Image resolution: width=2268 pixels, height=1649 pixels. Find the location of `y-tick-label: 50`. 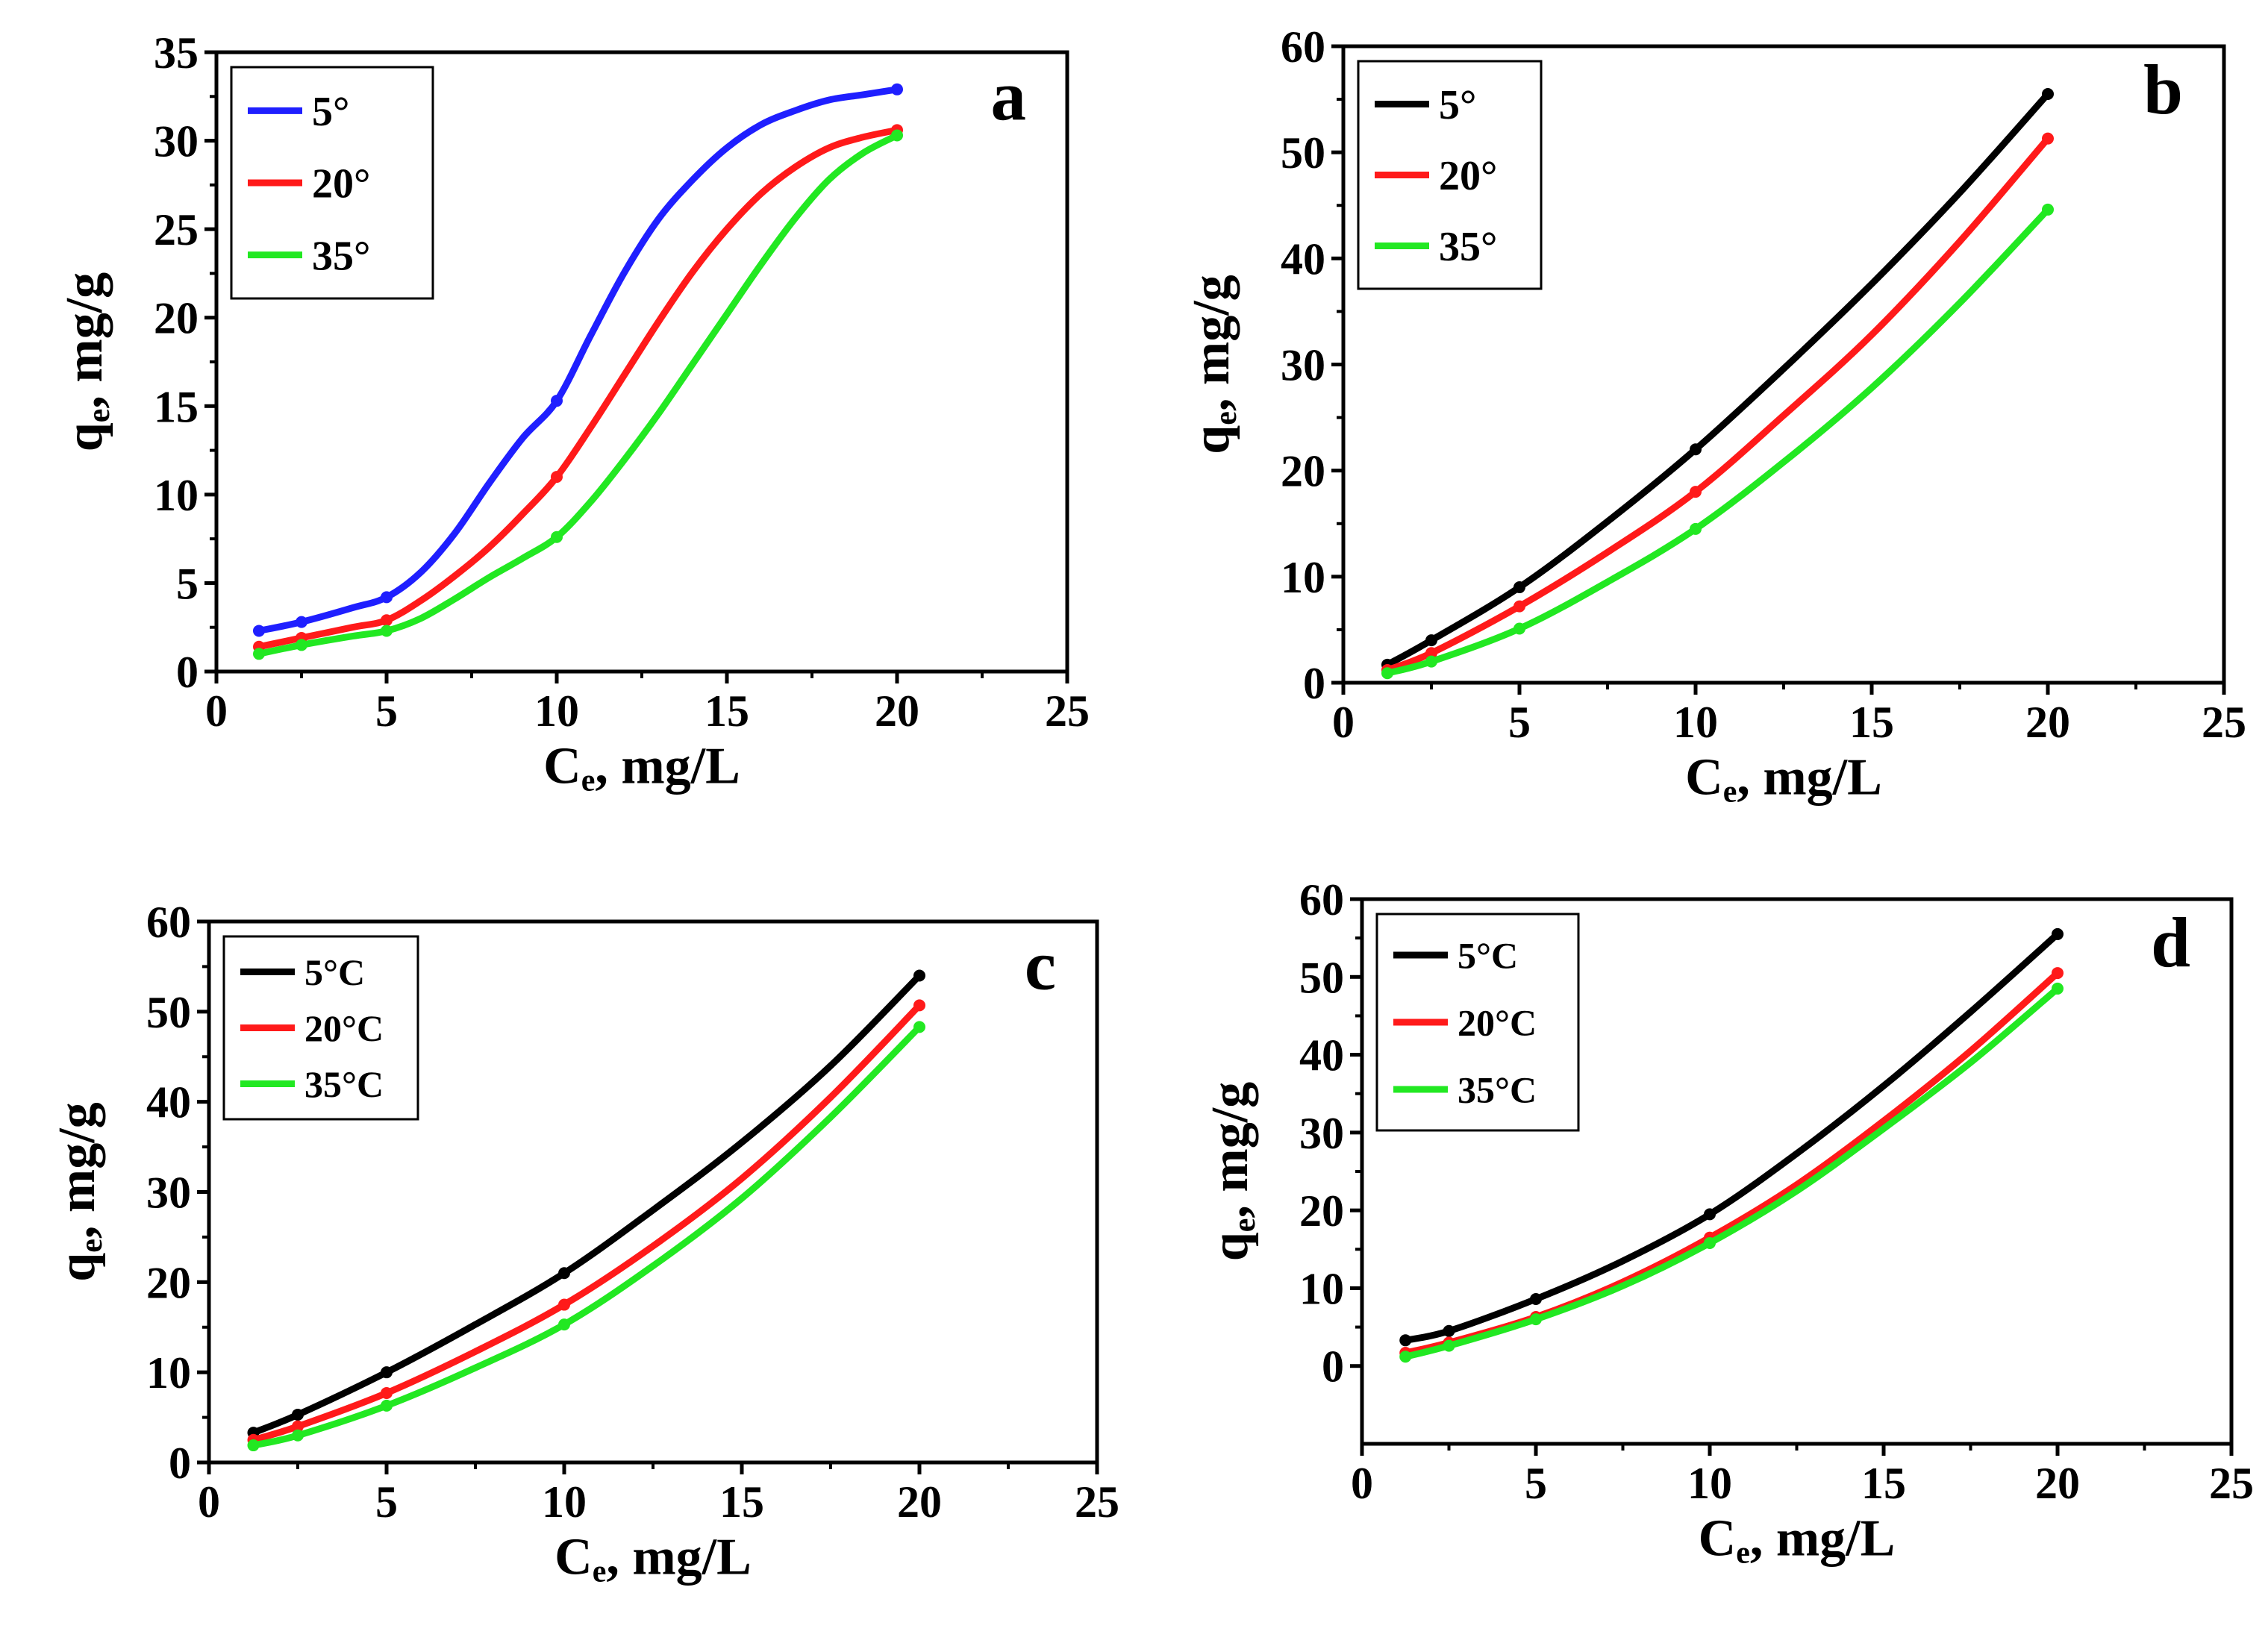

y-tick-label: 50 is located at coordinates (1303, 153).